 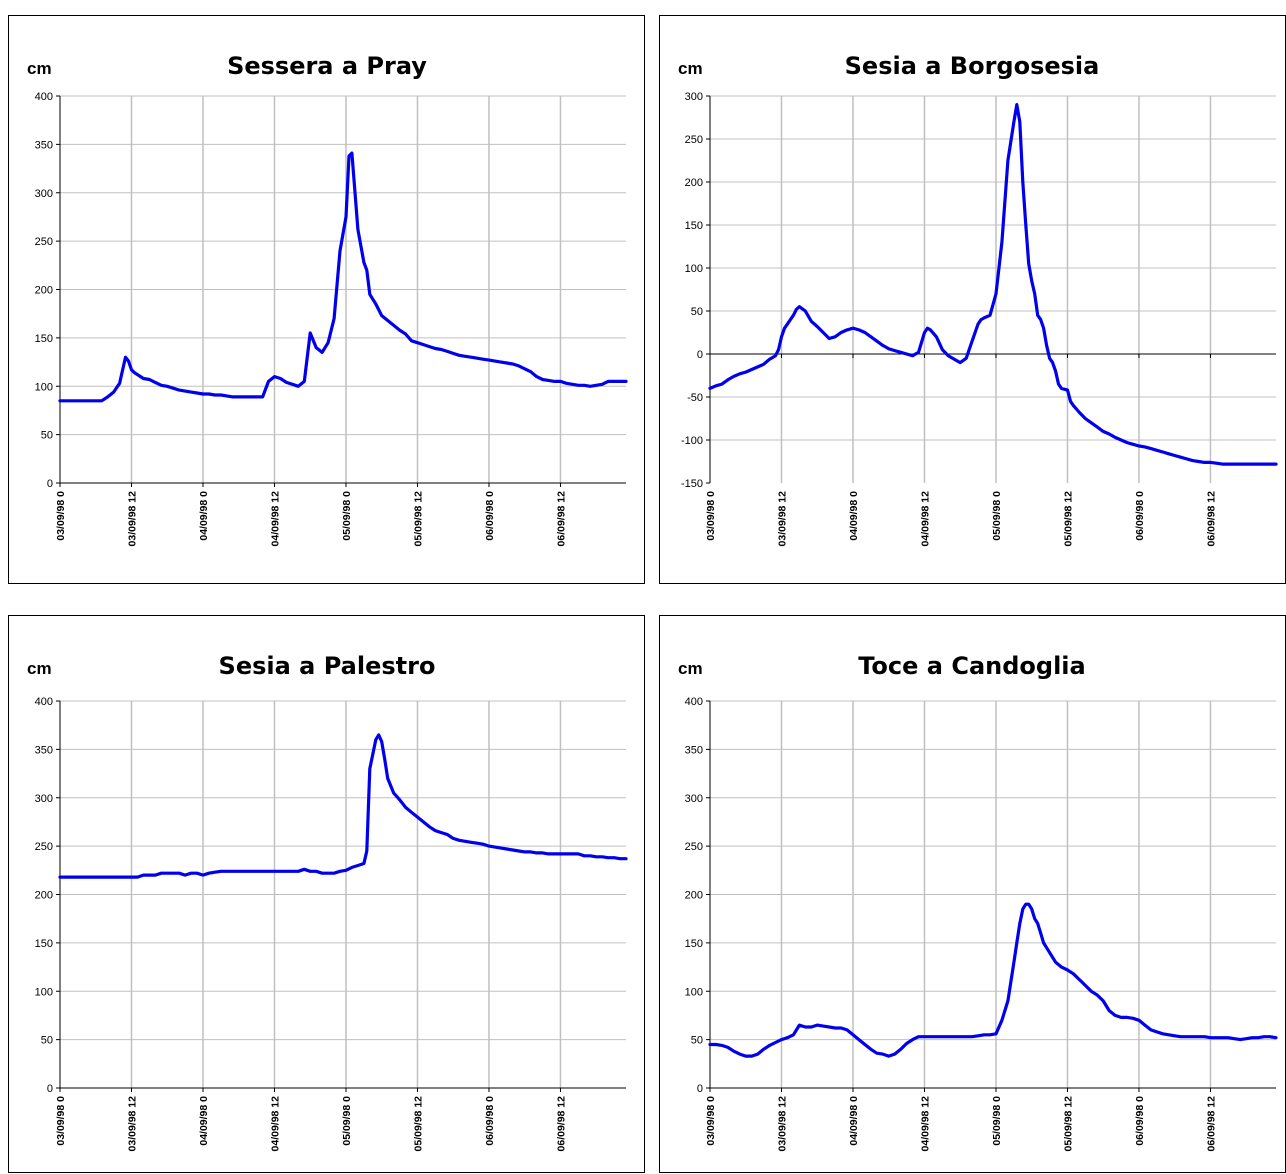 I want to click on chart-title: Sesia a Palestro, so click(x=327, y=666).